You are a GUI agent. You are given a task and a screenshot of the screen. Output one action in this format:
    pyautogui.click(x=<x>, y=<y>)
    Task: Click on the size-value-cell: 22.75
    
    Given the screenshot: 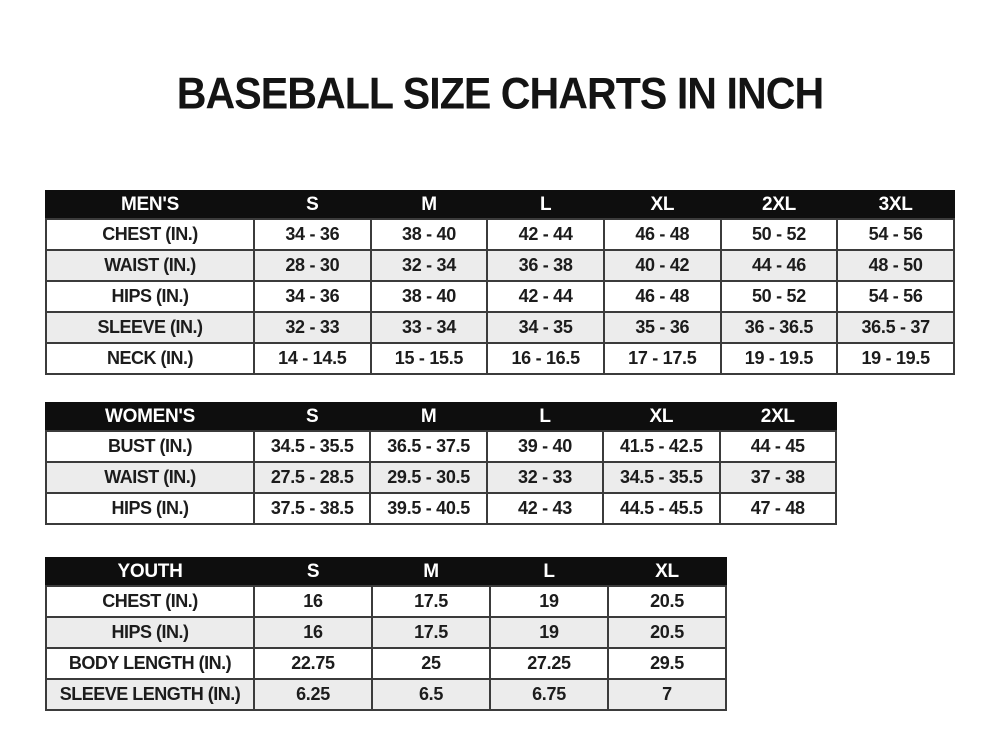 What is the action you would take?
    pyautogui.click(x=313, y=663)
    